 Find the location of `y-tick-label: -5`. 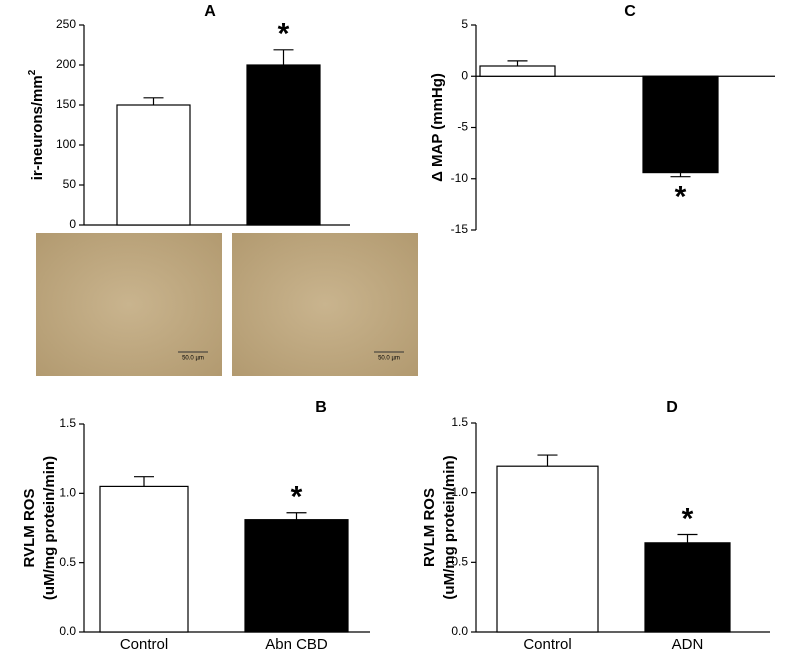

y-tick-label: -5 is located at coordinates (462, 127).